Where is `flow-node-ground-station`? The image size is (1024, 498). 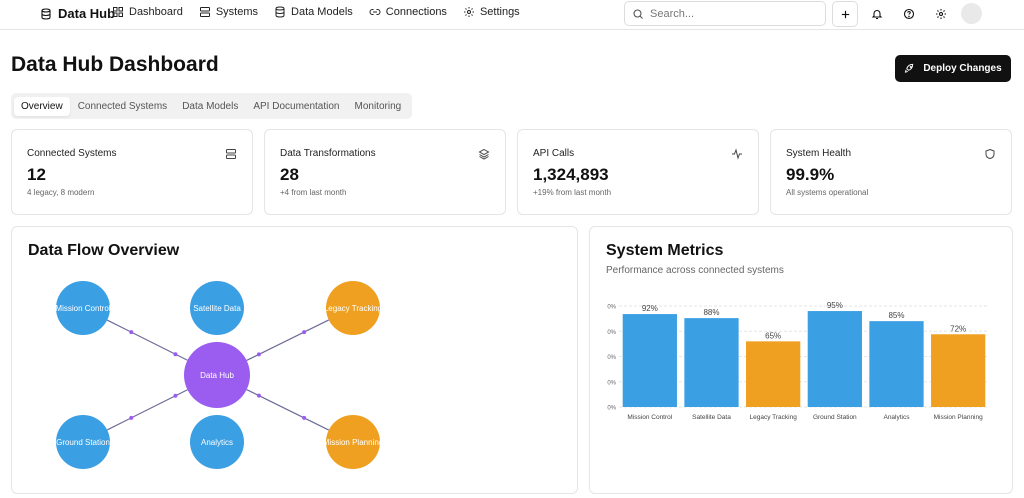 flow-node-ground-station is located at coordinates (83, 442).